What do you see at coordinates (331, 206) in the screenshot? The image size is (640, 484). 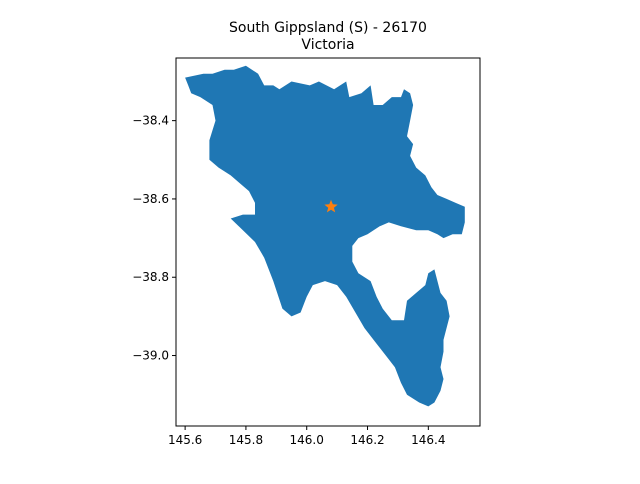 I see `marker-star-icon` at bounding box center [331, 206].